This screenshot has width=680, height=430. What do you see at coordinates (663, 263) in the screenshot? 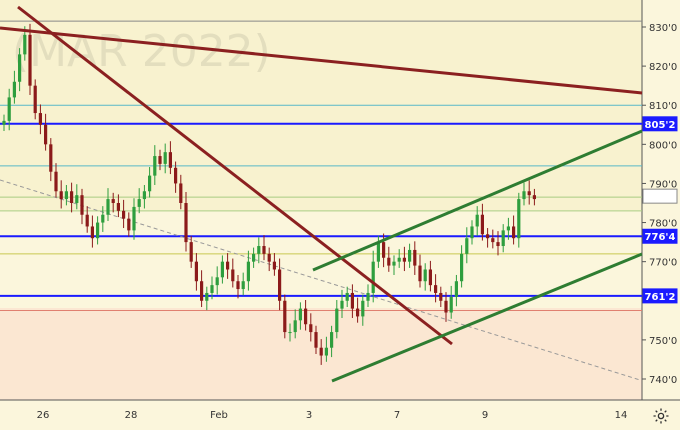
I see `price-tick-6: 770'0` at bounding box center [663, 263].